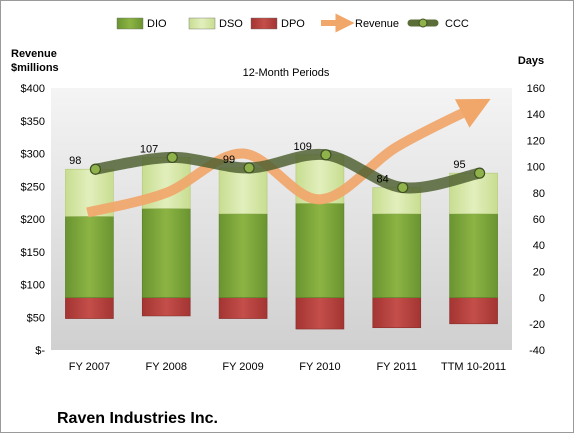  I want to click on legend: DIO DSO DPO Revenue CCC, so click(292, 23).